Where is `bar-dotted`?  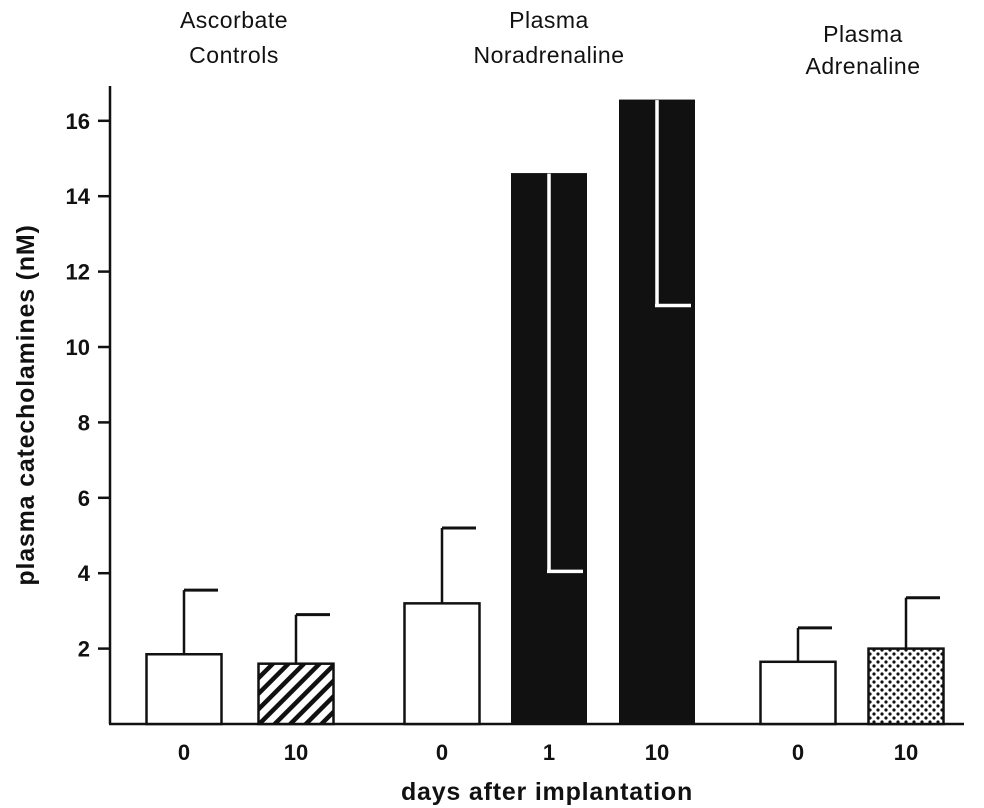
bar-dotted is located at coordinates (906, 686).